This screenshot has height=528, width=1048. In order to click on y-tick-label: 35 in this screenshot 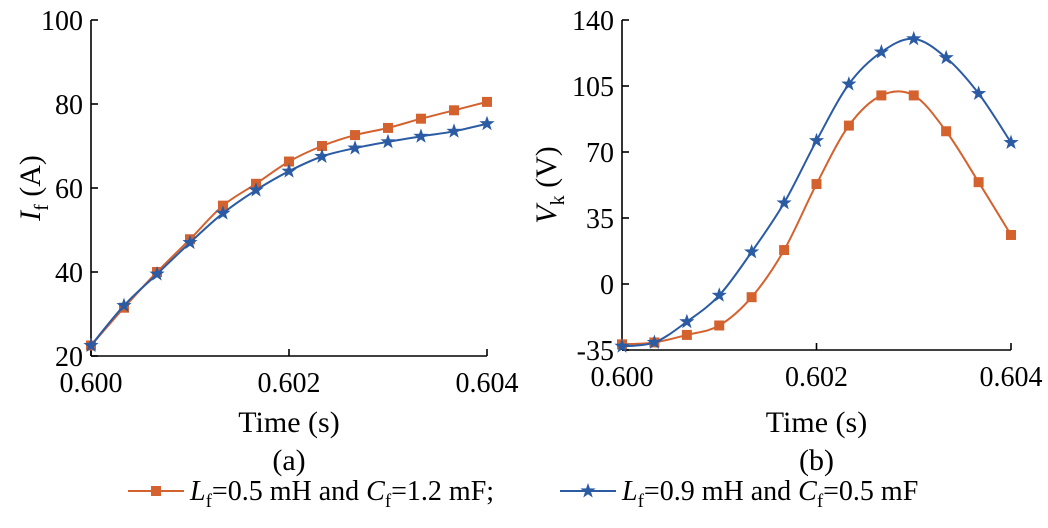, I will do `click(600, 219)`.